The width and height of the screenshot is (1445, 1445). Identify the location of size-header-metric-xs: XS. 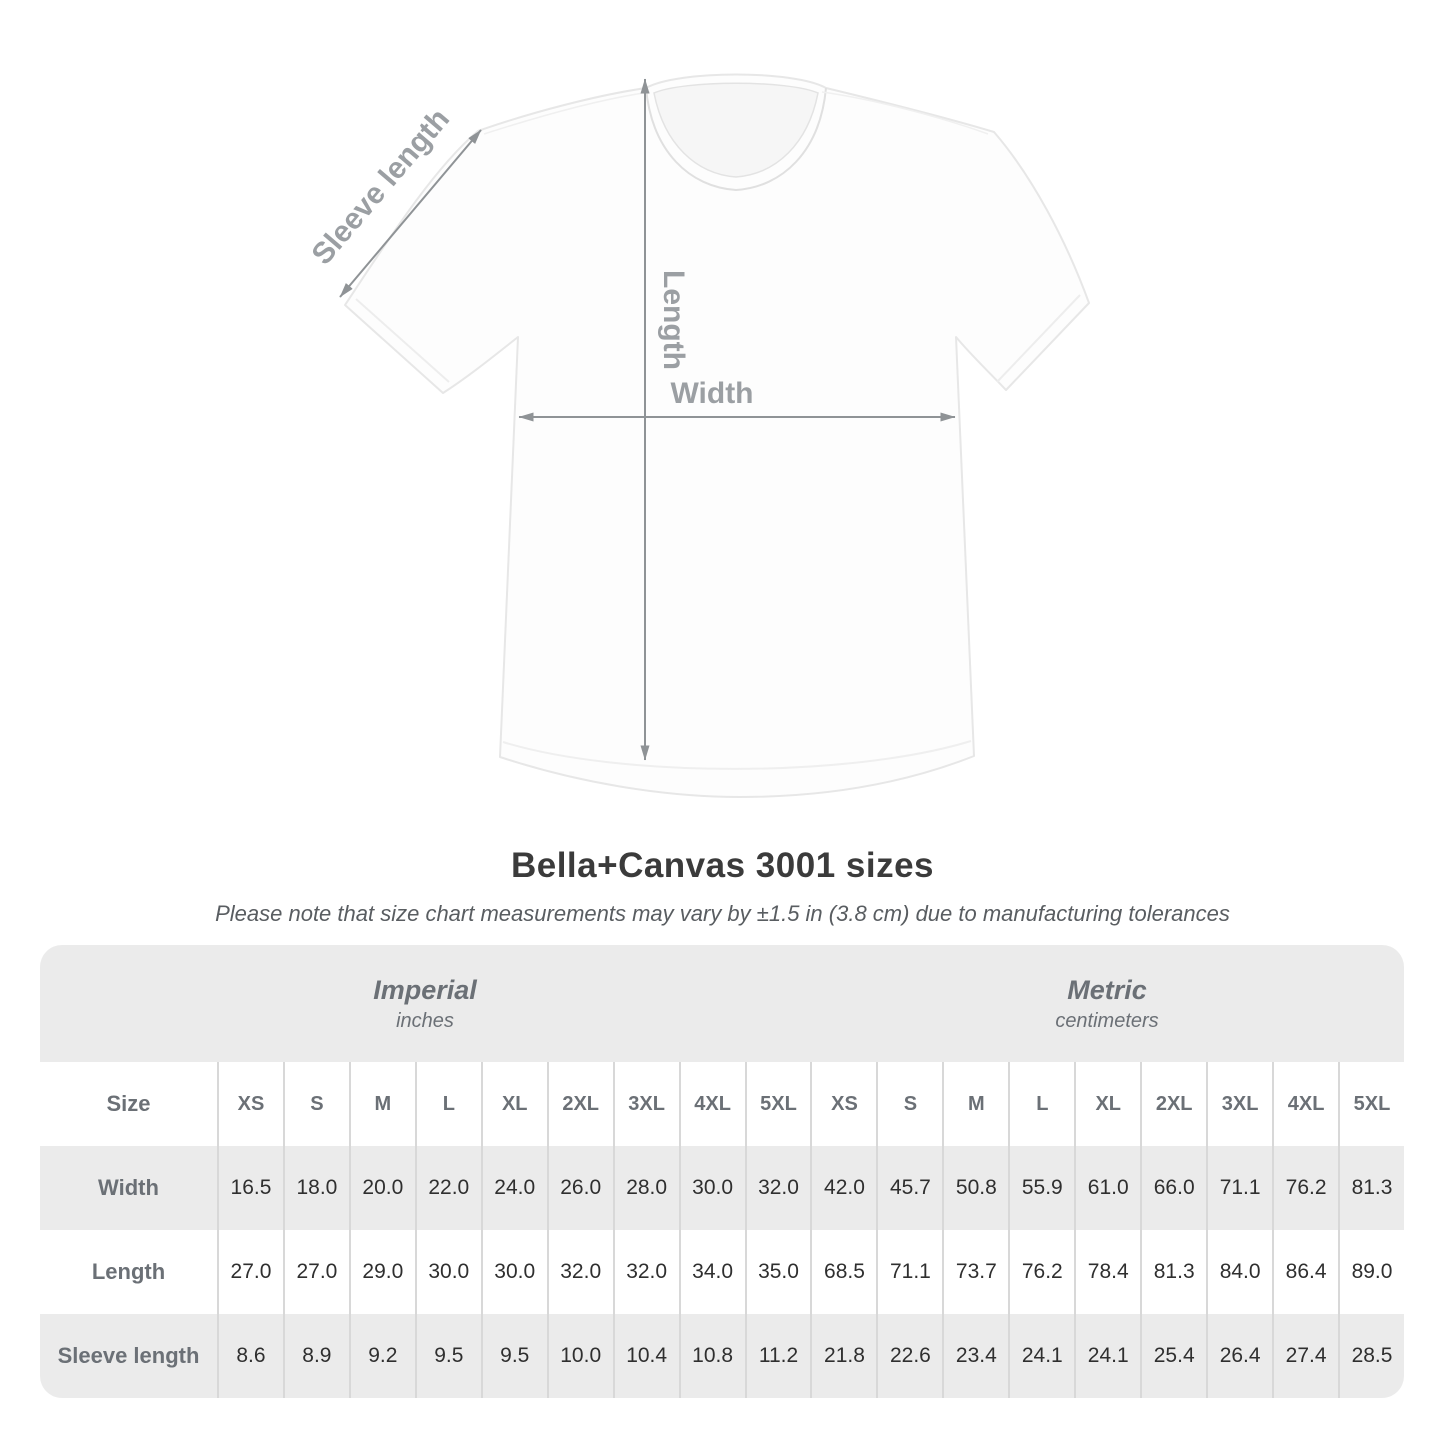
(843, 1104).